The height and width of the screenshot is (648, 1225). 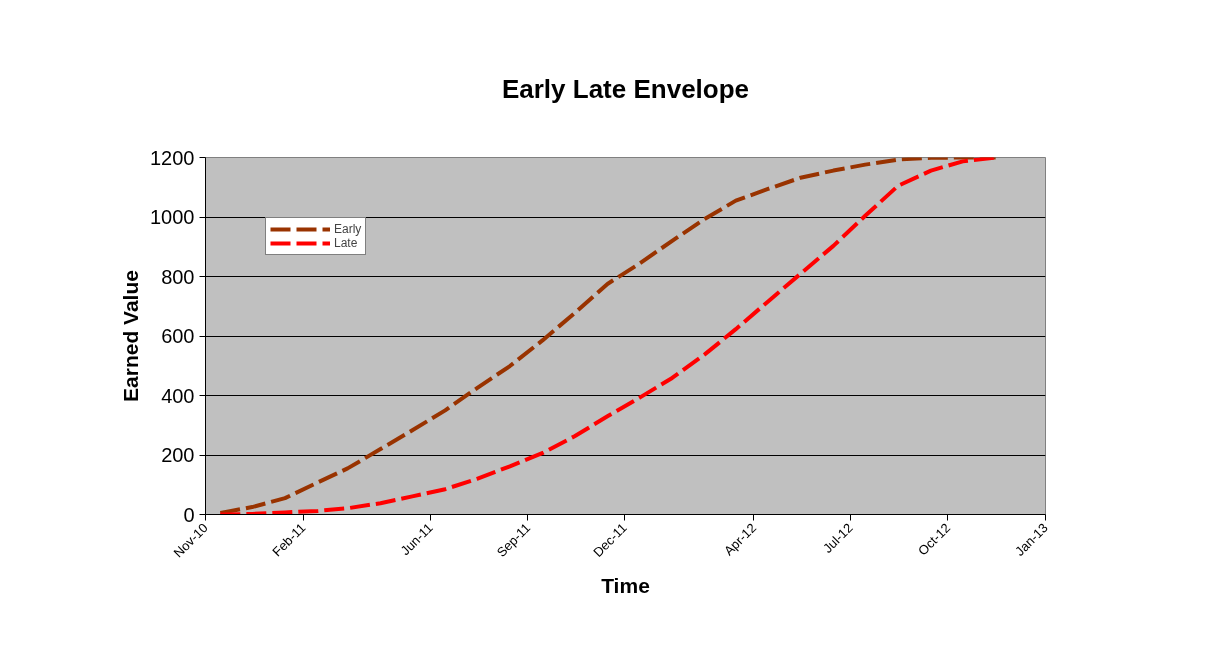 I want to click on y-axis-title: Earned Value, so click(x=131, y=336).